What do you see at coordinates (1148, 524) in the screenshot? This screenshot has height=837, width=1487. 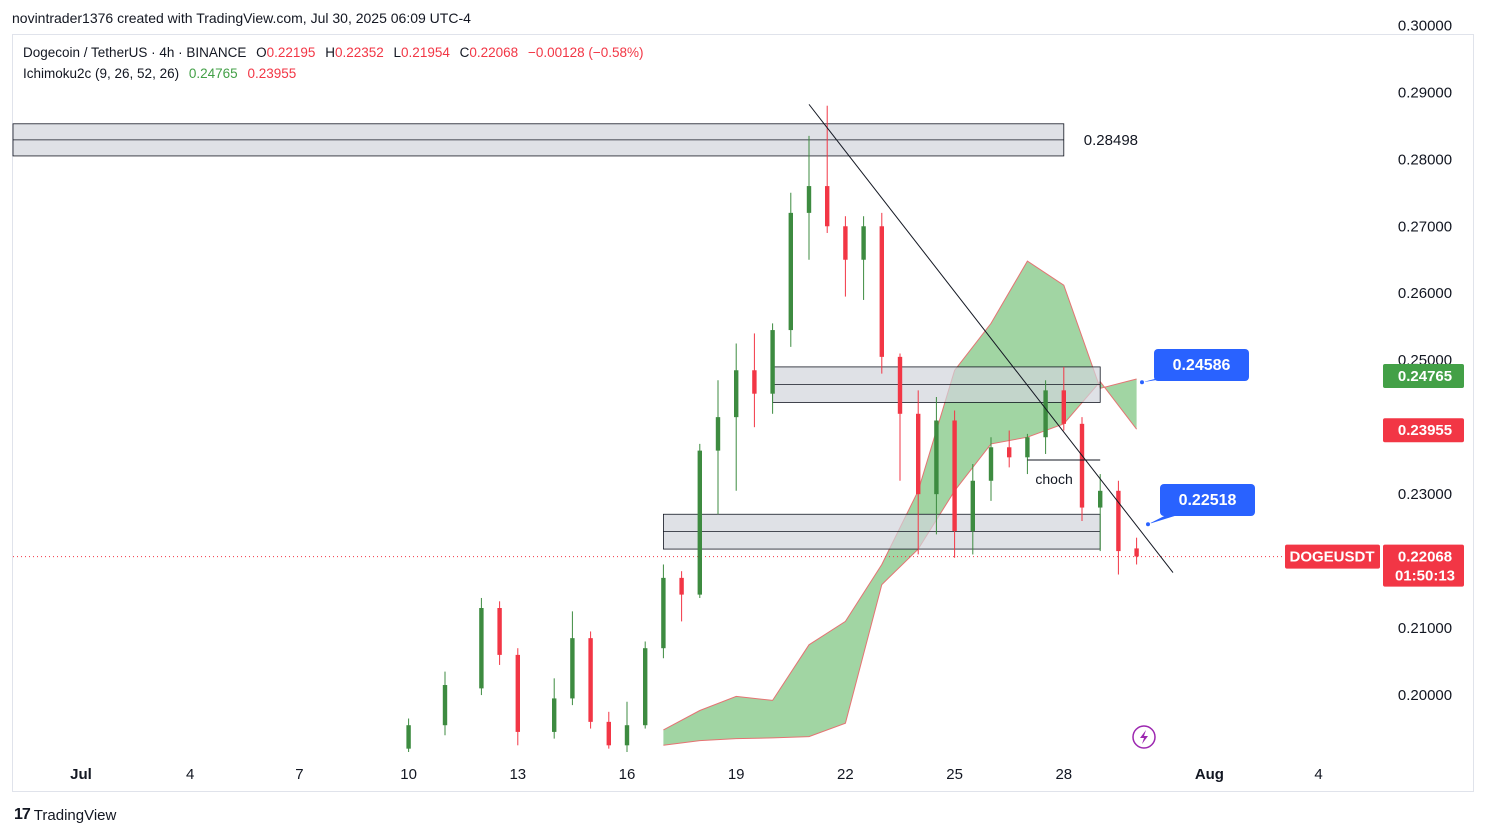 I see `callout-lower-anchor` at bounding box center [1148, 524].